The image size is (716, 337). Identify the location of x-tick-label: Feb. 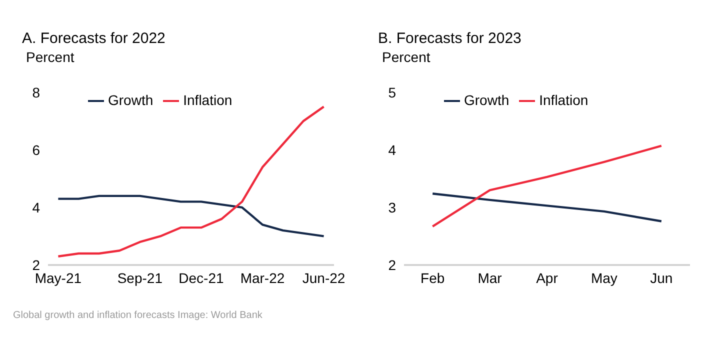
(432, 278).